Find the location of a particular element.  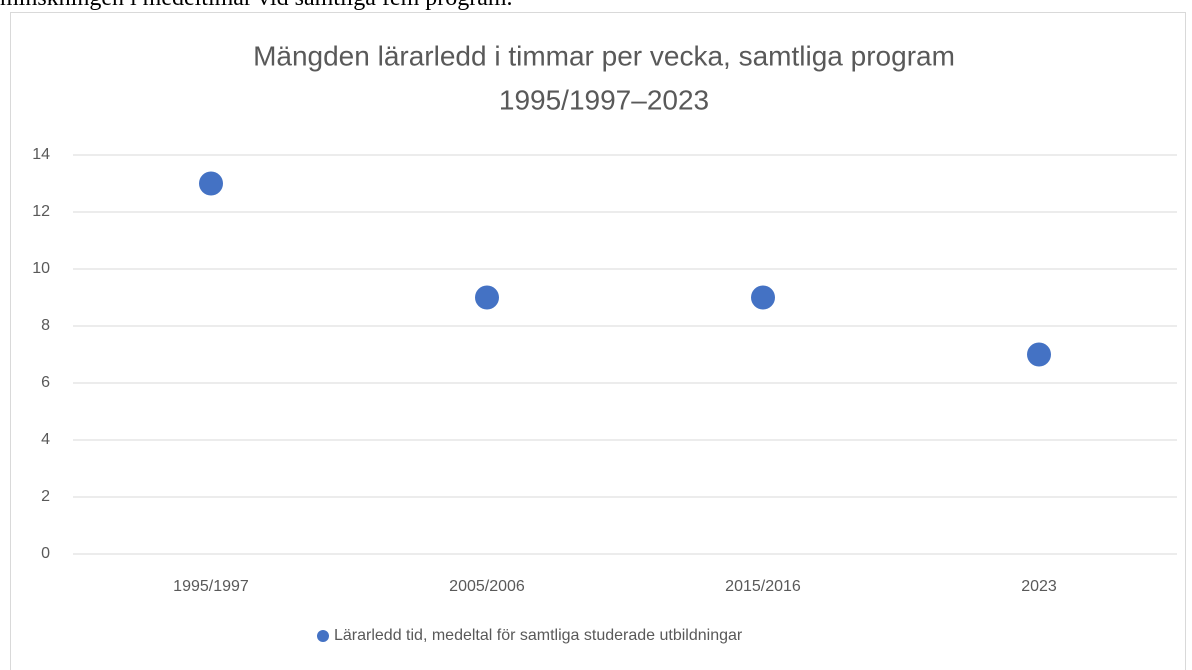

y-tick-label: 6 is located at coordinates (45, 382).